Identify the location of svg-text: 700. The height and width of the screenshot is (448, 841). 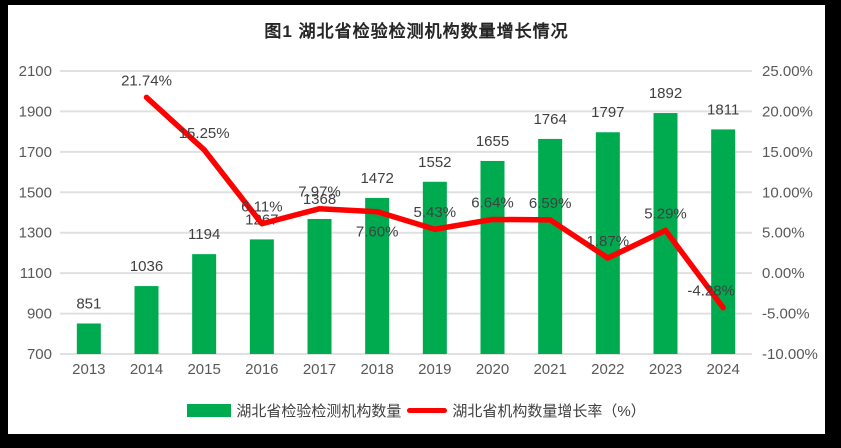
(39, 354).